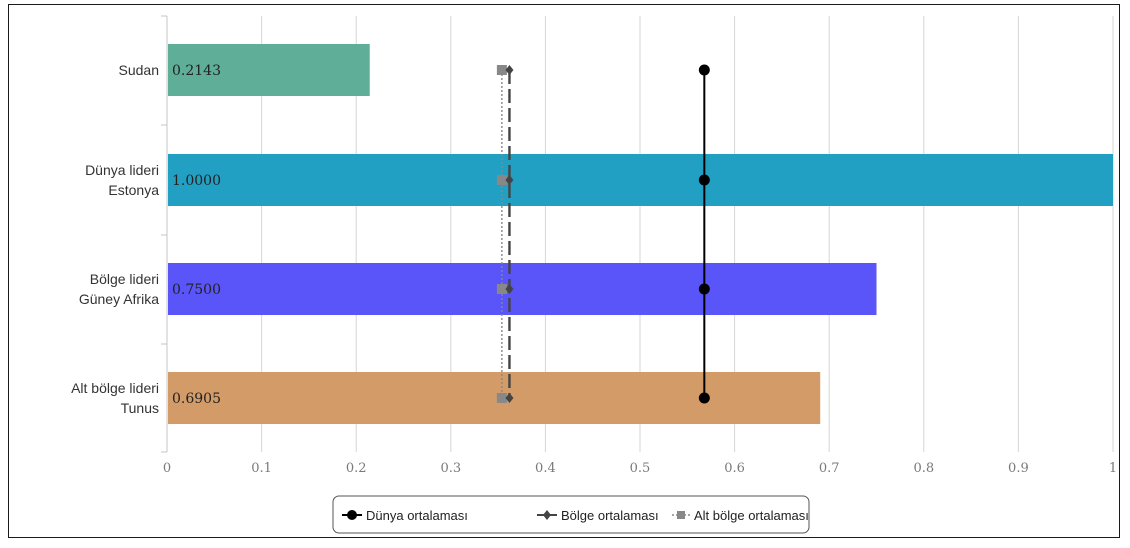 Image resolution: width=1130 pixels, height=548 pixels. What do you see at coordinates (923, 468) in the screenshot?
I see `x-tick-label: 0.8` at bounding box center [923, 468].